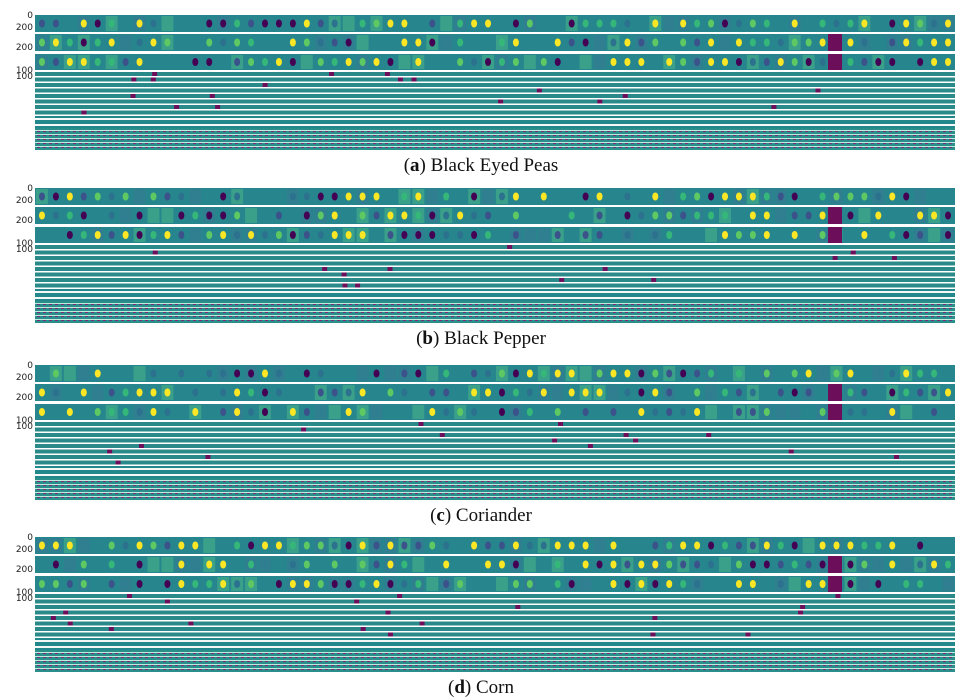  I want to click on tick-label: 200, so click(24, 221).